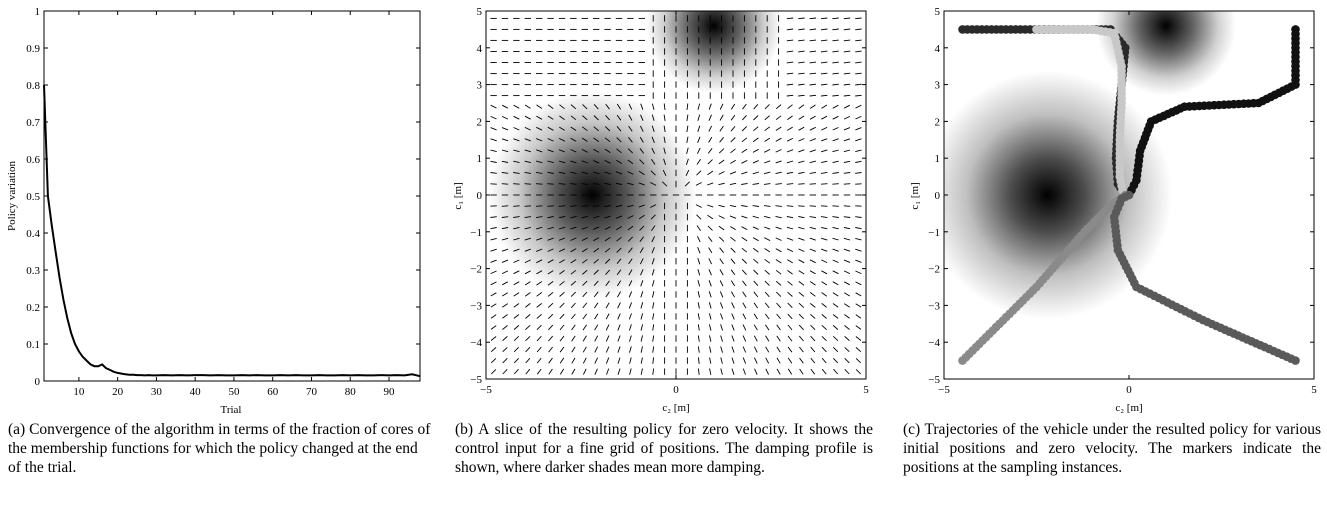 The image size is (1327, 525). What do you see at coordinates (938, 159) in the screenshot?
I see `panel-c-ytick-label: 1` at bounding box center [938, 159].